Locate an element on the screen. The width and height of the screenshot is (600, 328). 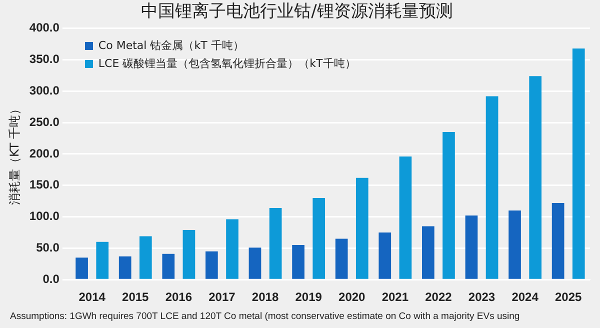
x-tick-label: 2025 is located at coordinates (568, 297).